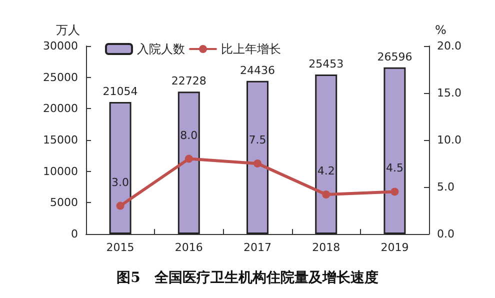  I want to click on x-tick-label: 2019, so click(394, 247).